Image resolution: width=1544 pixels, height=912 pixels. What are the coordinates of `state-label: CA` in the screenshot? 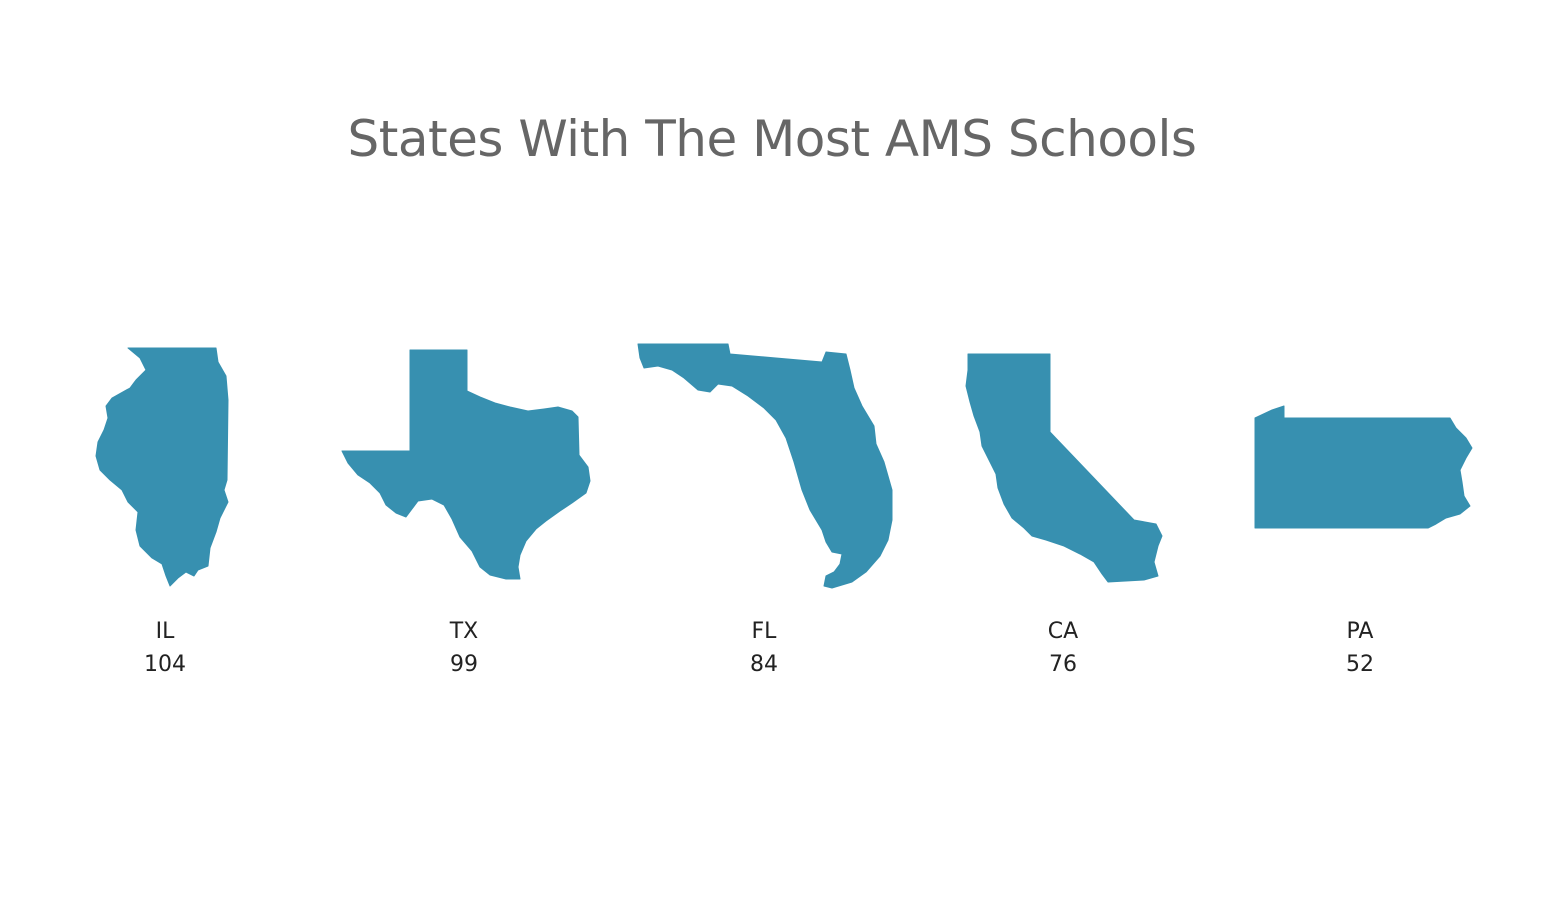 It's located at (1063, 631).